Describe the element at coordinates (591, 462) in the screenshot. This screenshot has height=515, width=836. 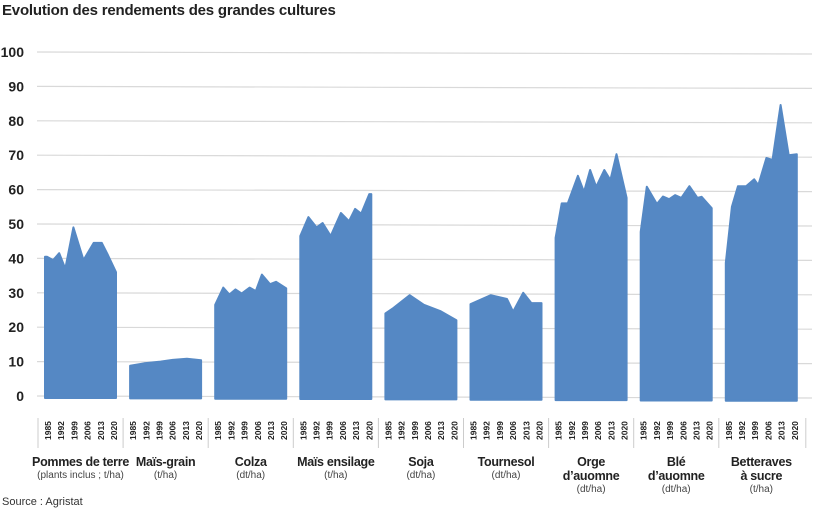
I see `category-name: Orge` at that location.